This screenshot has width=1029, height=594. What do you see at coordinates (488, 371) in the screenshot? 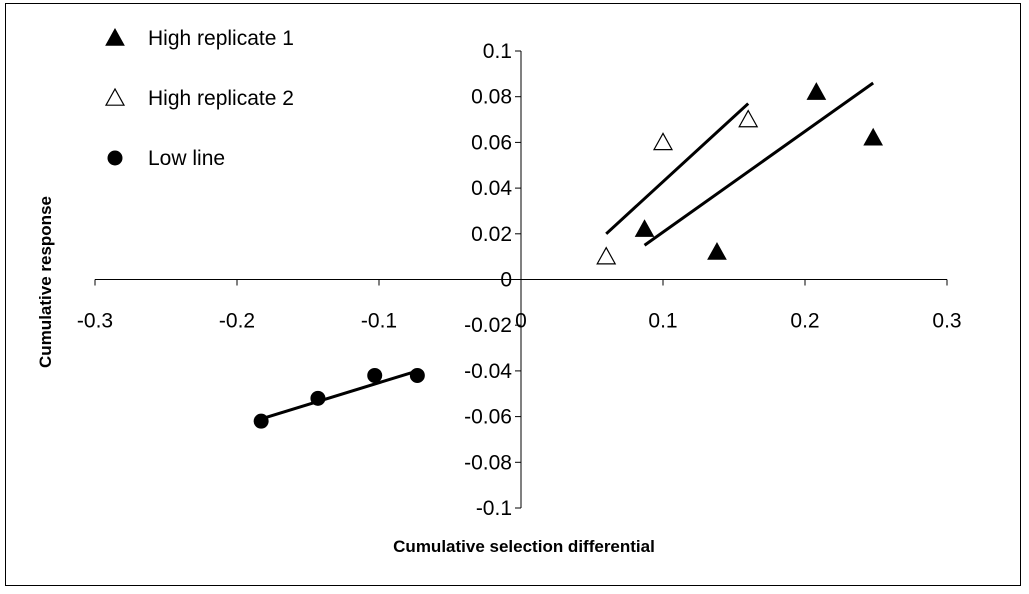
I see `y-tick-label: -0.04` at bounding box center [488, 371].